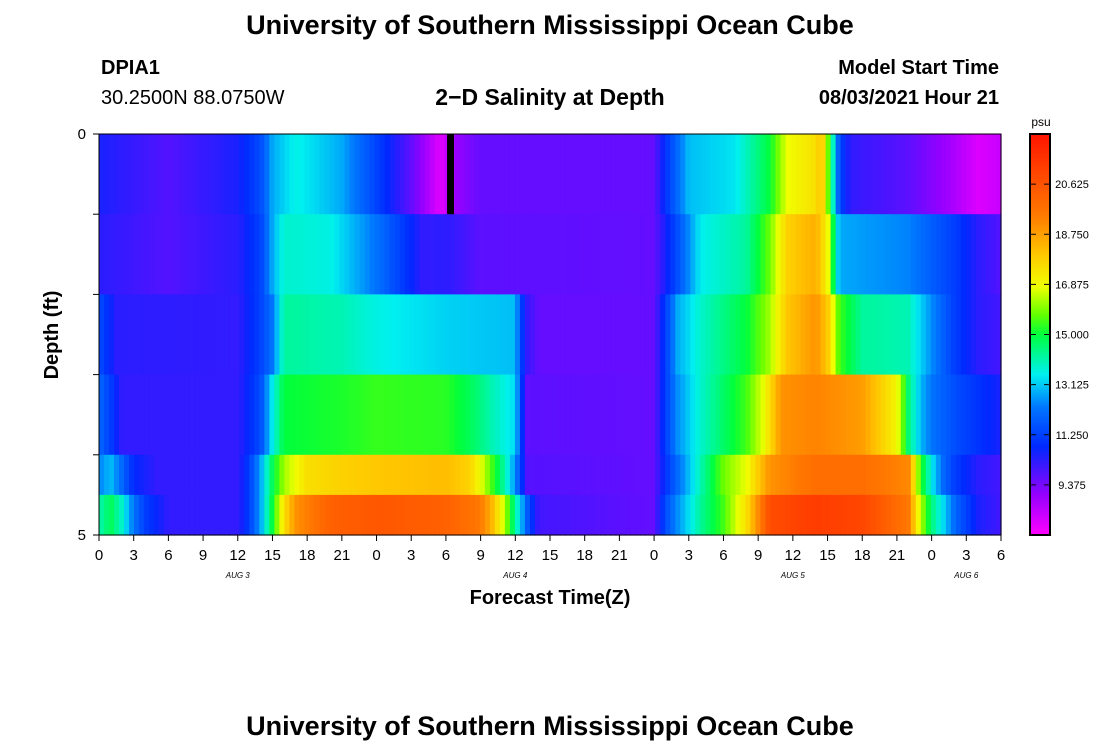 This screenshot has width=1100, height=750. Describe the element at coordinates (1001, 555) in the screenshot. I see `x-tick-label: 6` at that location.